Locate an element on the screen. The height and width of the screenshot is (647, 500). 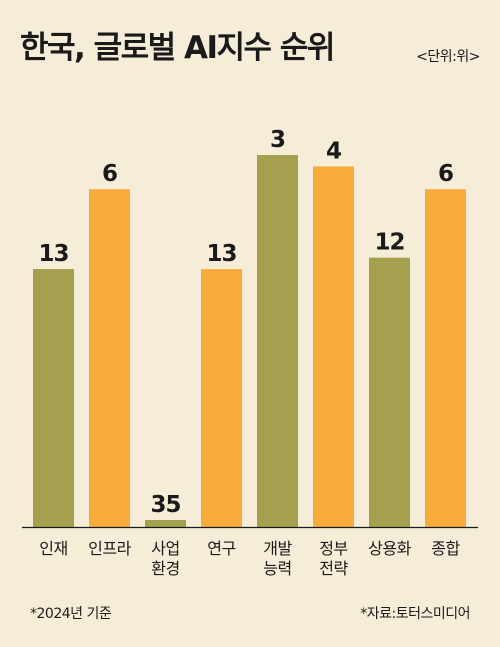
value-label-0: 13 is located at coordinates (53, 254).